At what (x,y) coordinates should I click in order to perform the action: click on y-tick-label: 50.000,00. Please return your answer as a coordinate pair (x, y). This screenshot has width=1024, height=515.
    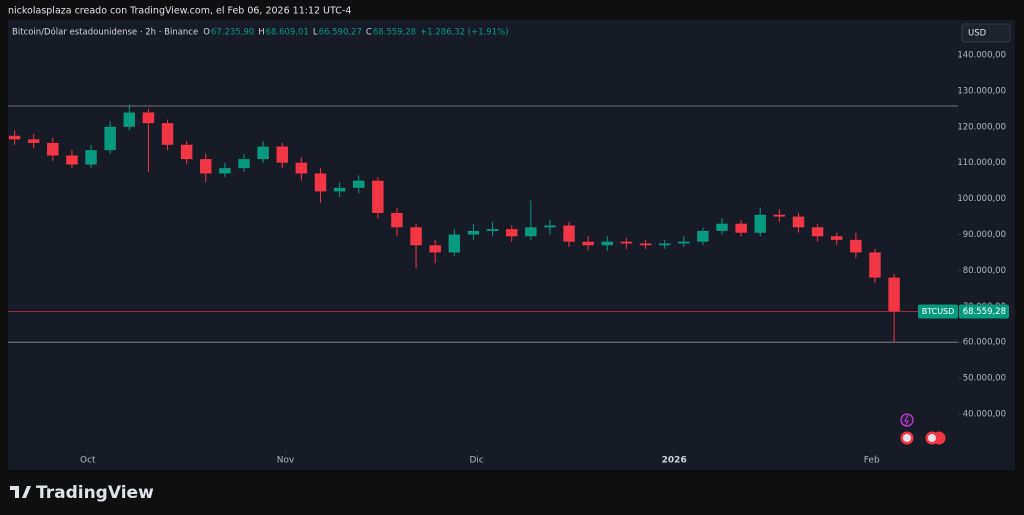
    Looking at the image, I should click on (984, 379).